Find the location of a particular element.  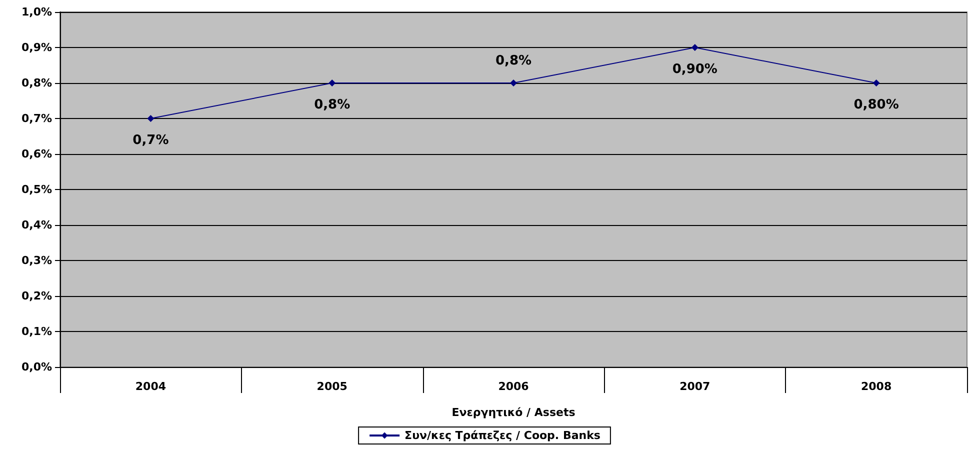

data-label: 0,7% is located at coordinates (150, 140).